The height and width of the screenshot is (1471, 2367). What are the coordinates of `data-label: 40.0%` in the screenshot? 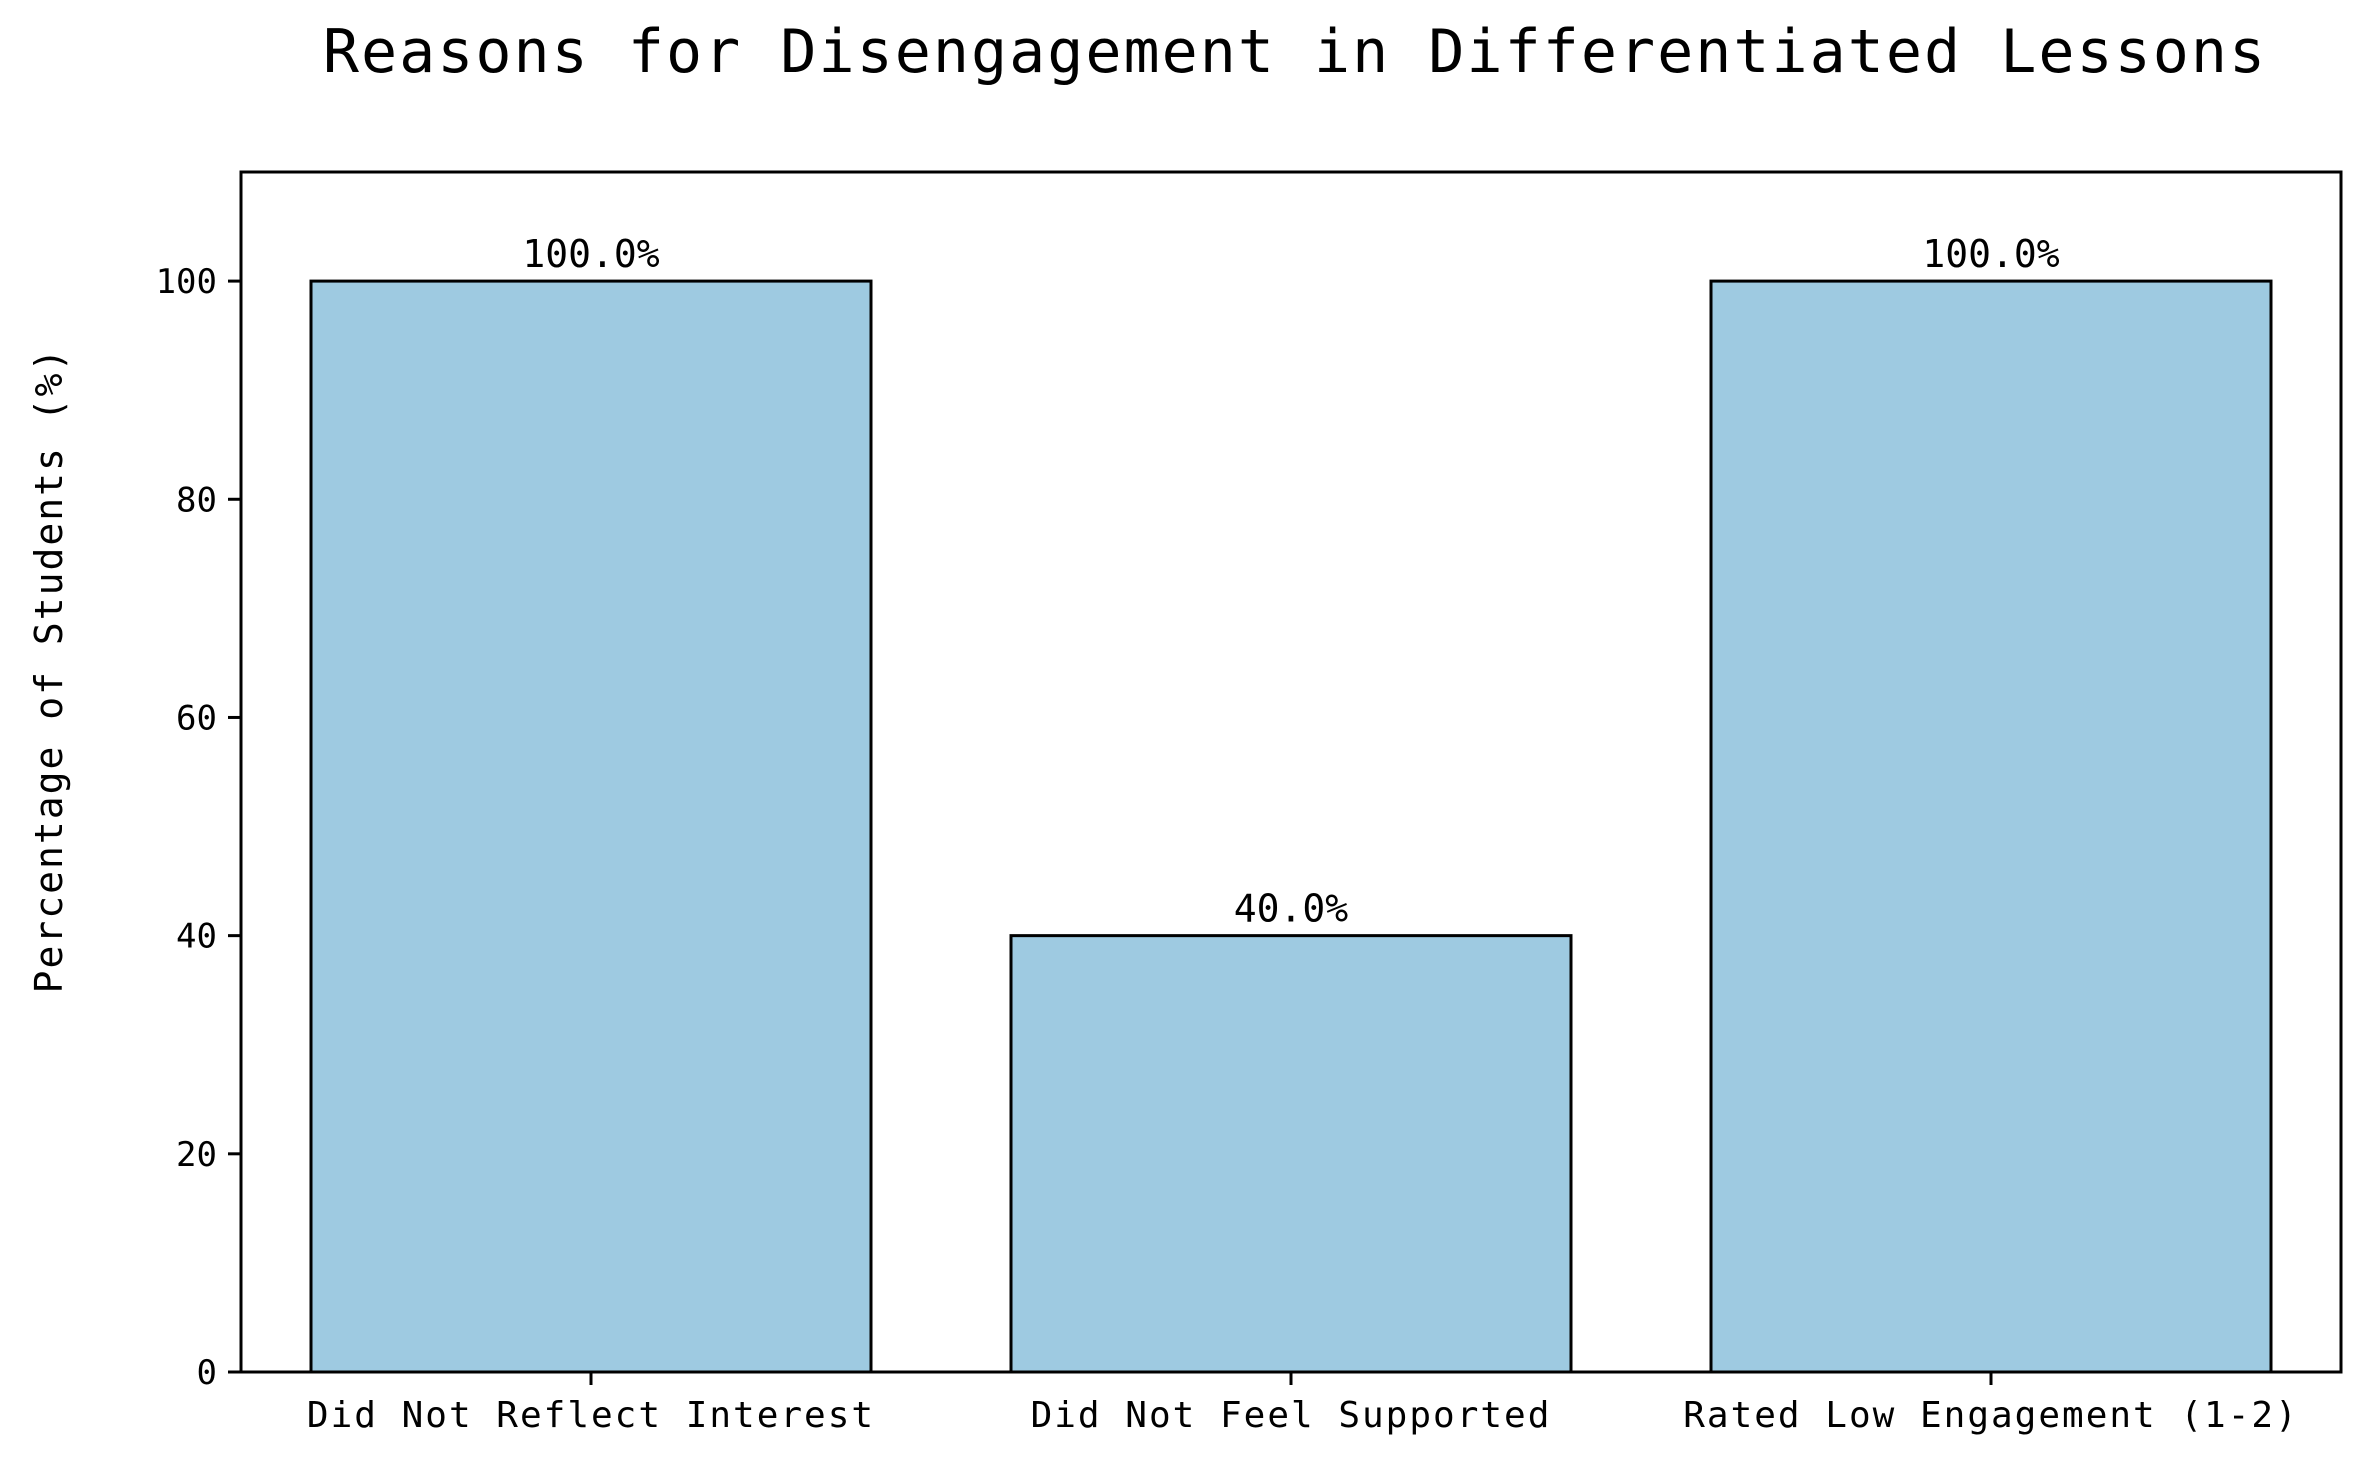 It's located at (1291, 909).